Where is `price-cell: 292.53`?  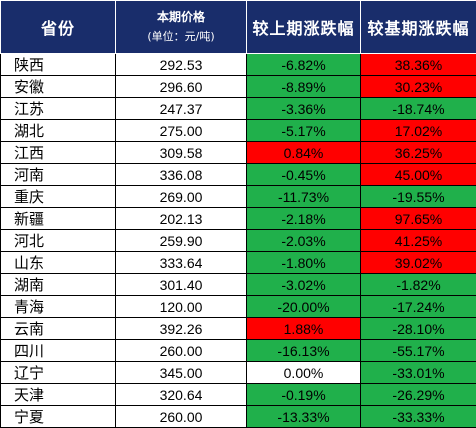 price-cell: 292.53 is located at coordinates (181, 65).